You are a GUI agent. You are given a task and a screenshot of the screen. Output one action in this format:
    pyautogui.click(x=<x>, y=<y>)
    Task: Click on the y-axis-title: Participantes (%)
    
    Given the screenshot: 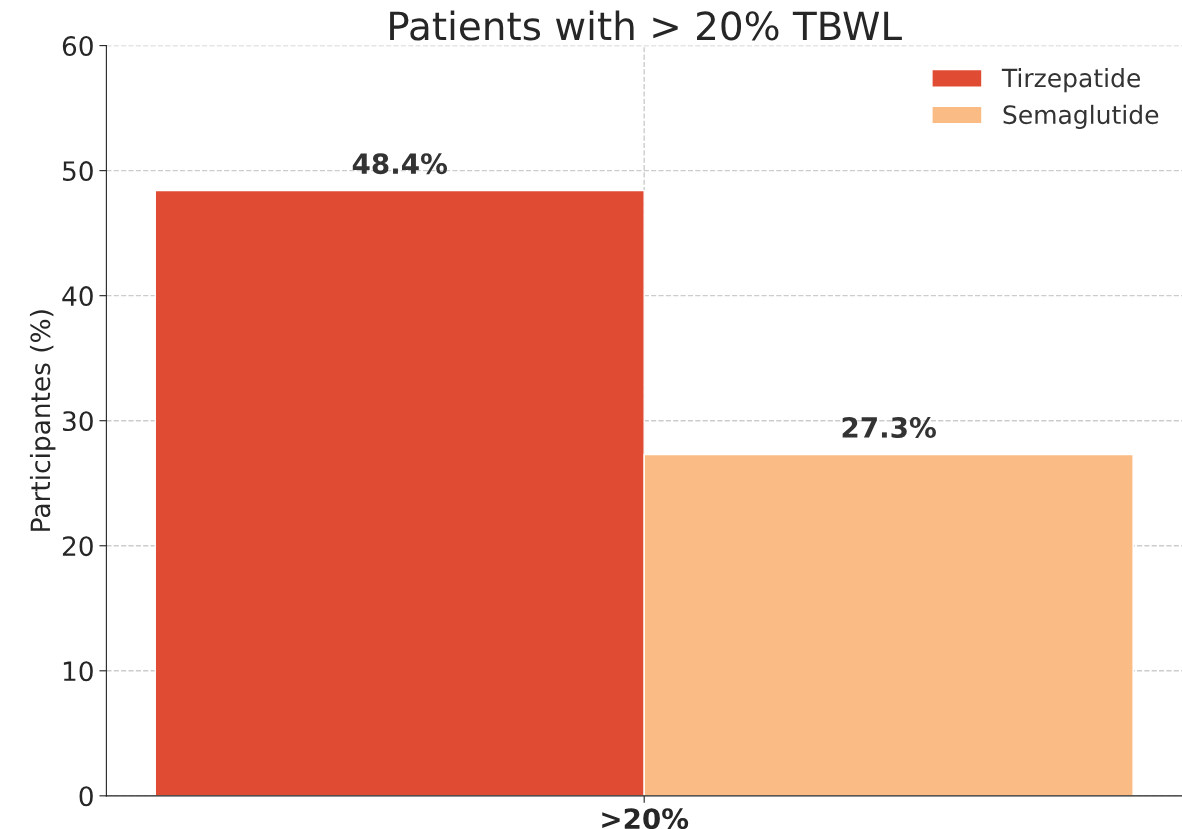 What is the action you would take?
    pyautogui.click(x=42, y=420)
    